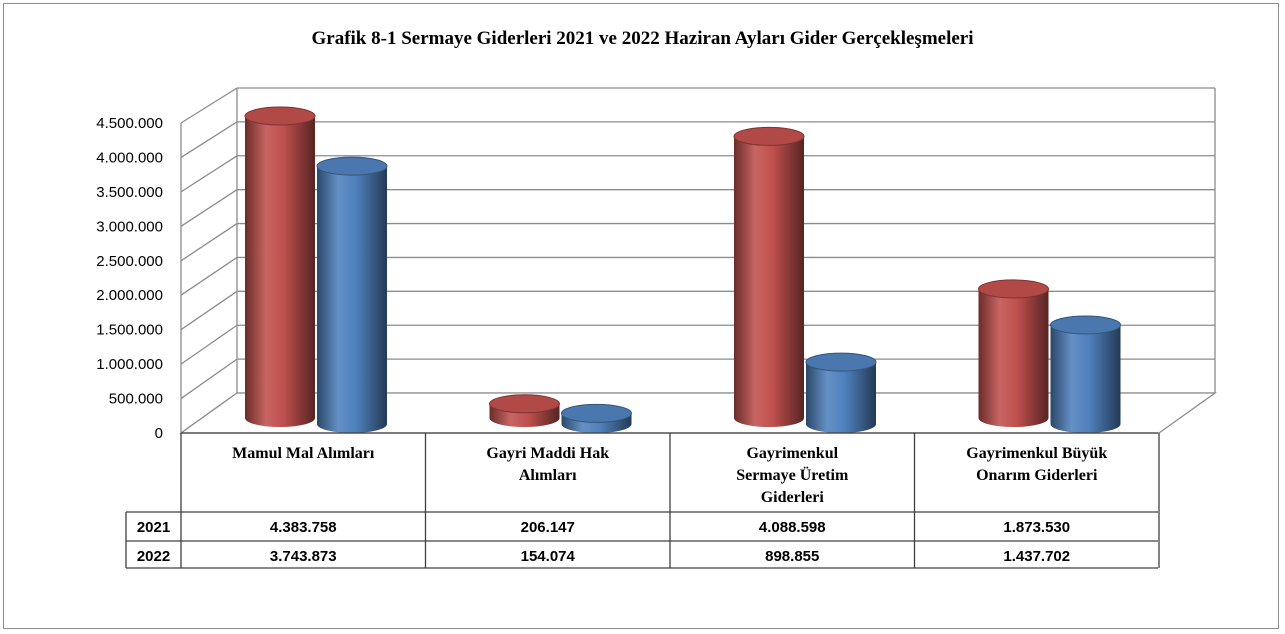 This screenshot has height=634, width=1285. I want to click on y-tick-label: 0, so click(159, 433).